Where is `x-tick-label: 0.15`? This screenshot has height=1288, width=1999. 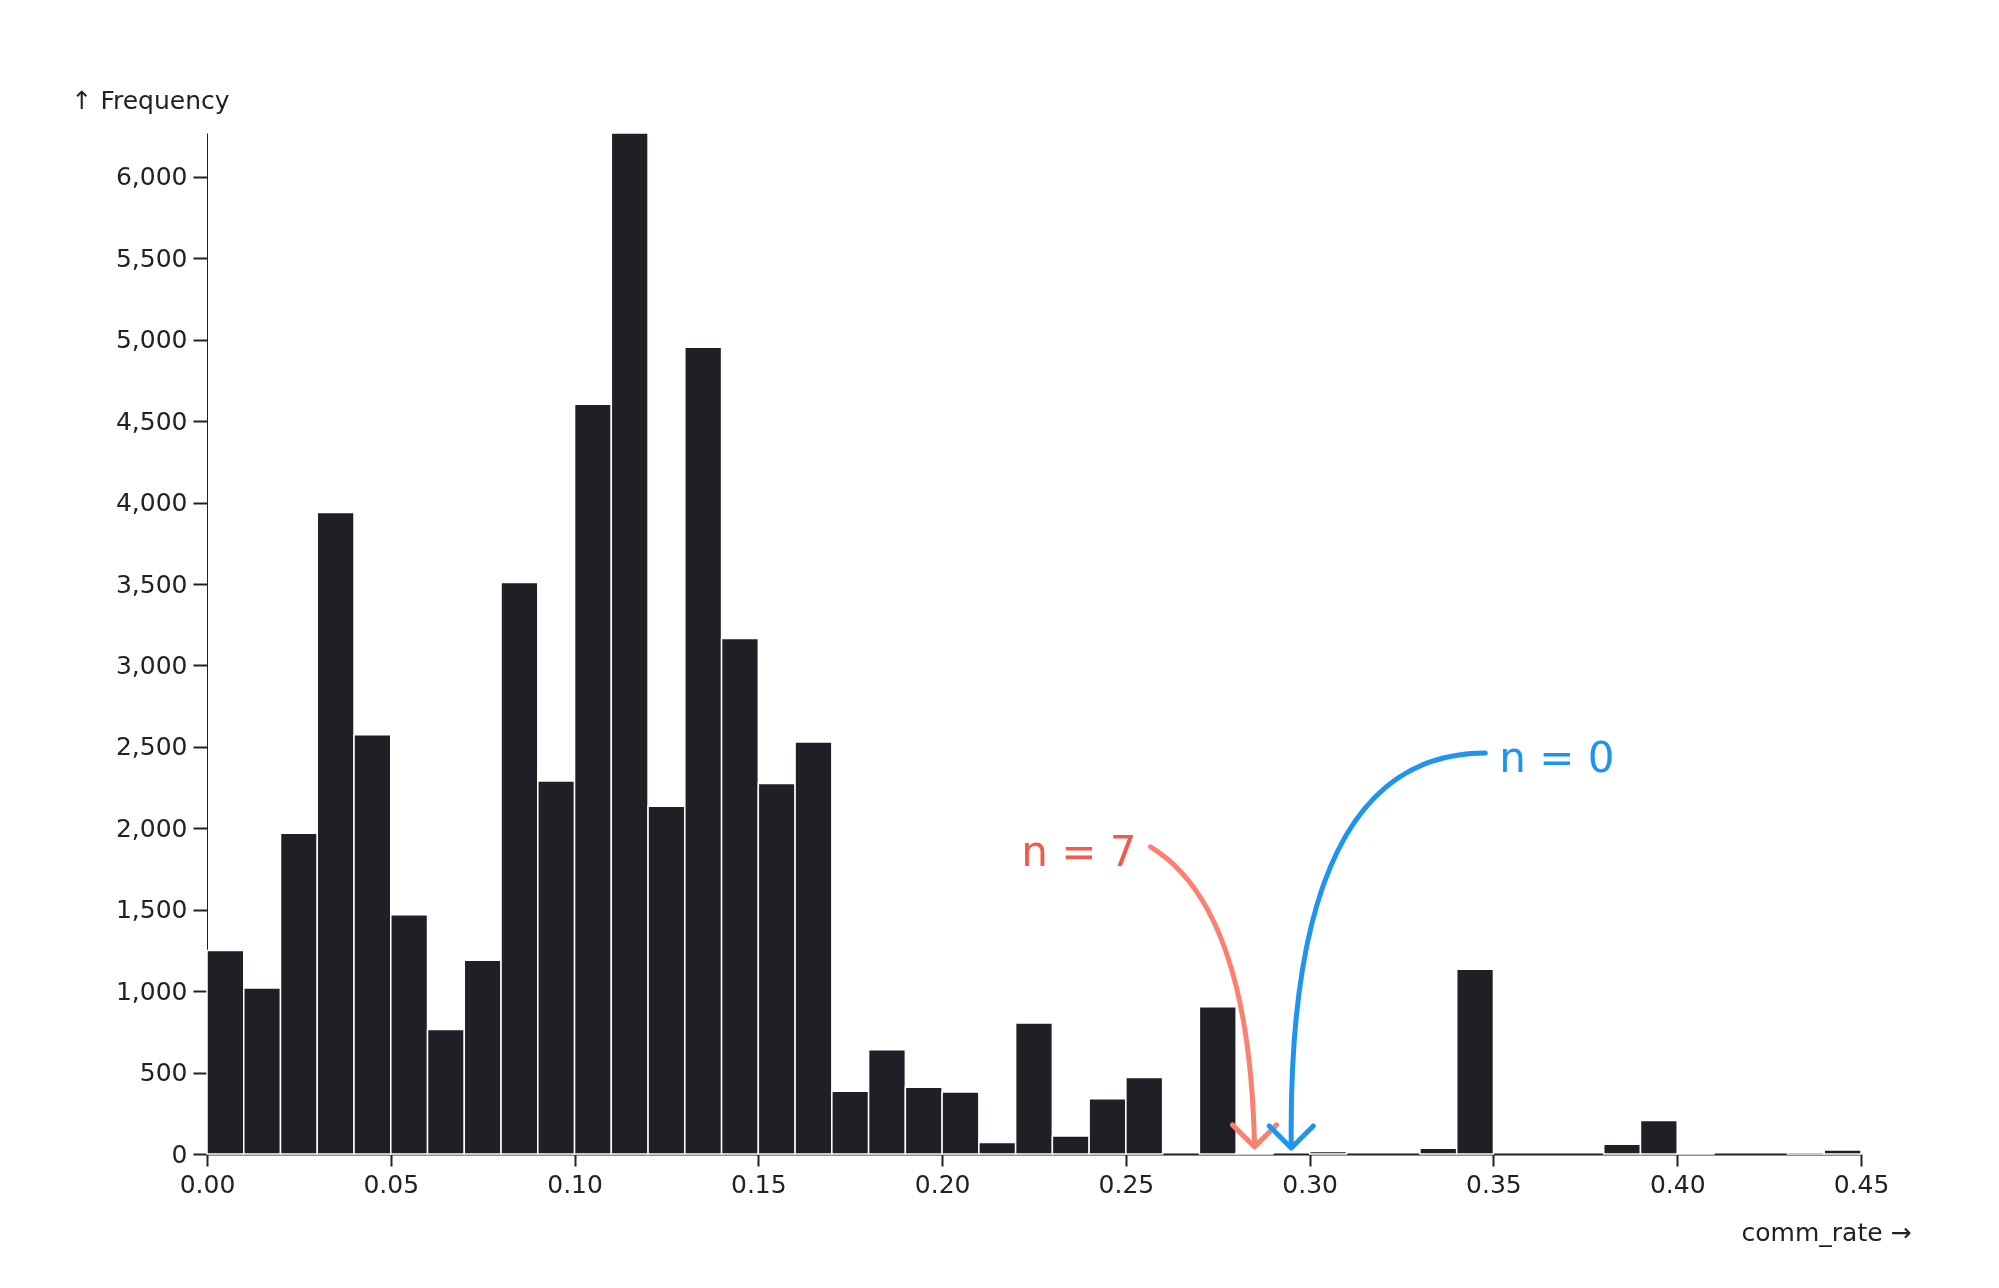
x-tick-label: 0.15 is located at coordinates (759, 1184).